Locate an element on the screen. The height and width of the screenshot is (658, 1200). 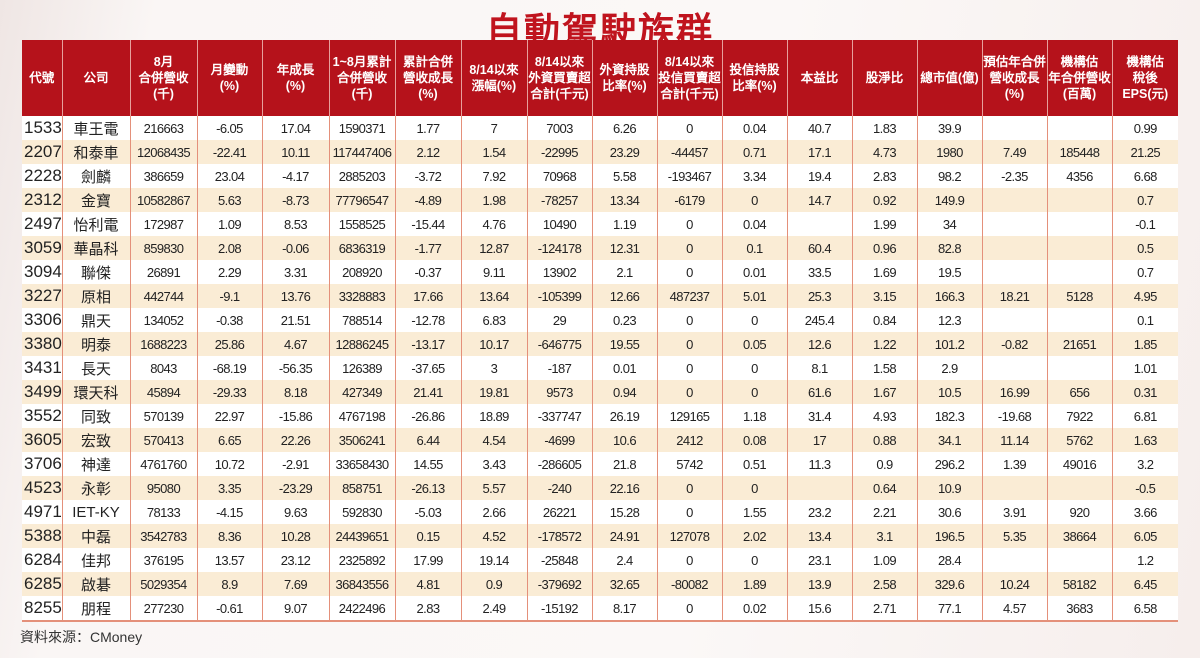
table-cell: -0.5 is located at coordinates (1144, 488).